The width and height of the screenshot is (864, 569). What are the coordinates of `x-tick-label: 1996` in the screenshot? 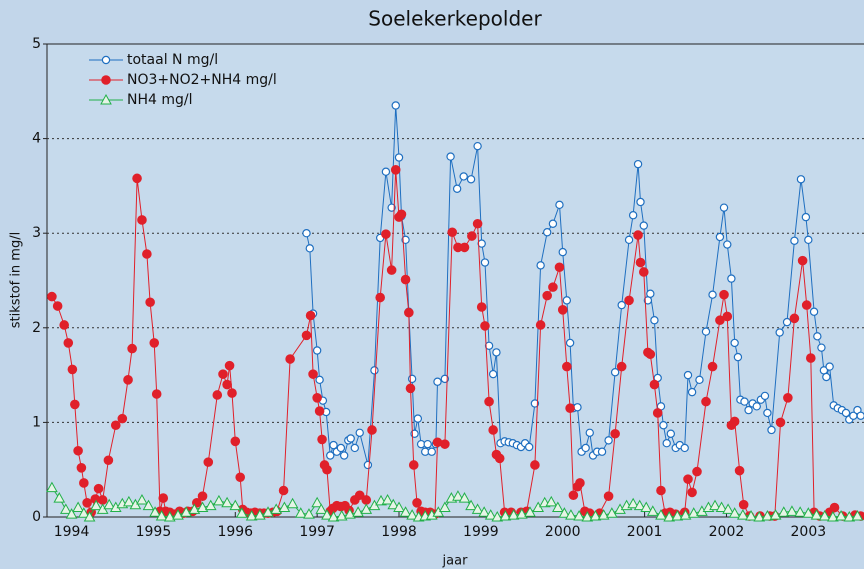 It's located at (235, 532).